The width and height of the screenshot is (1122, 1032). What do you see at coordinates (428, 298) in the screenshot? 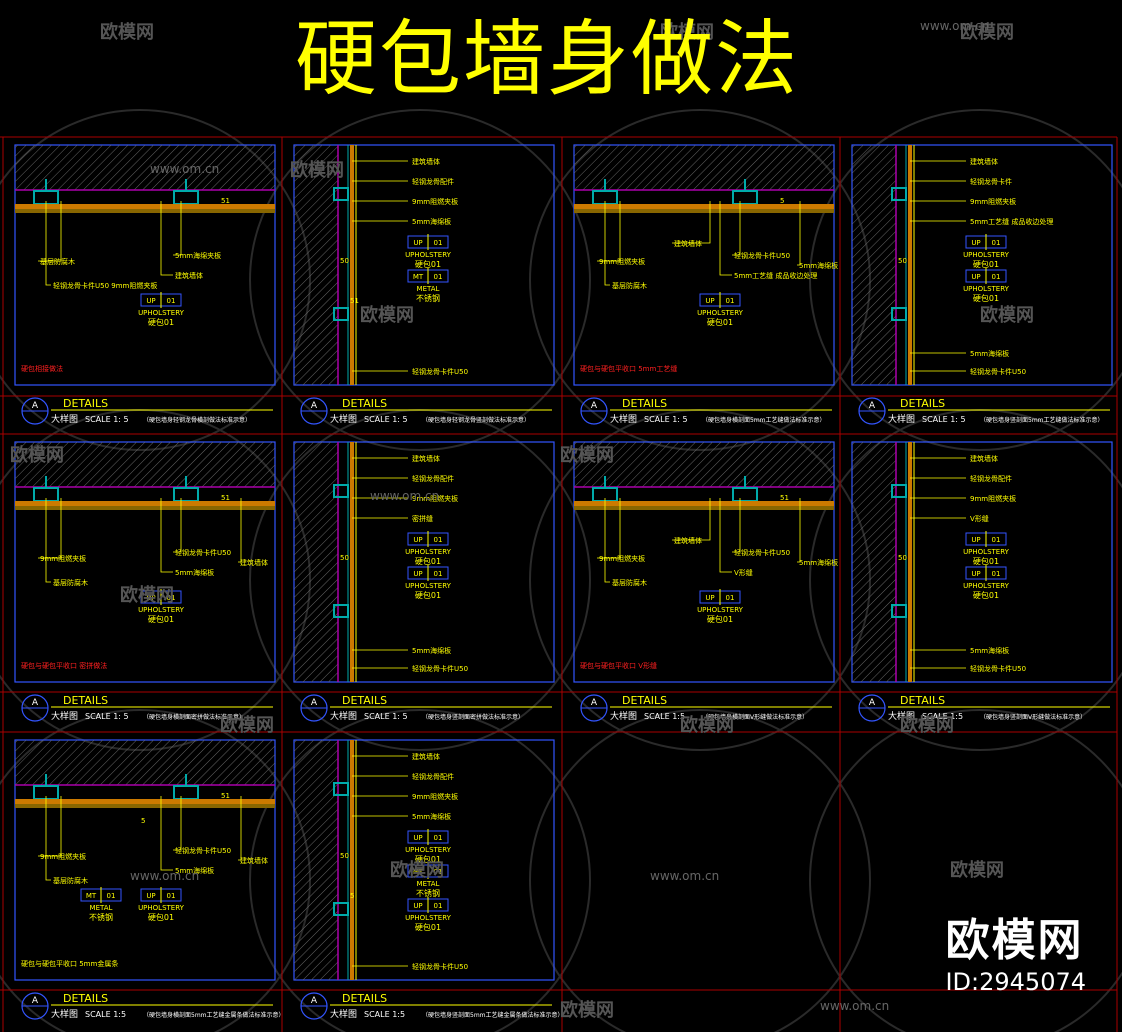
I see `material-cn-name: 不锈钢` at bounding box center [428, 298].